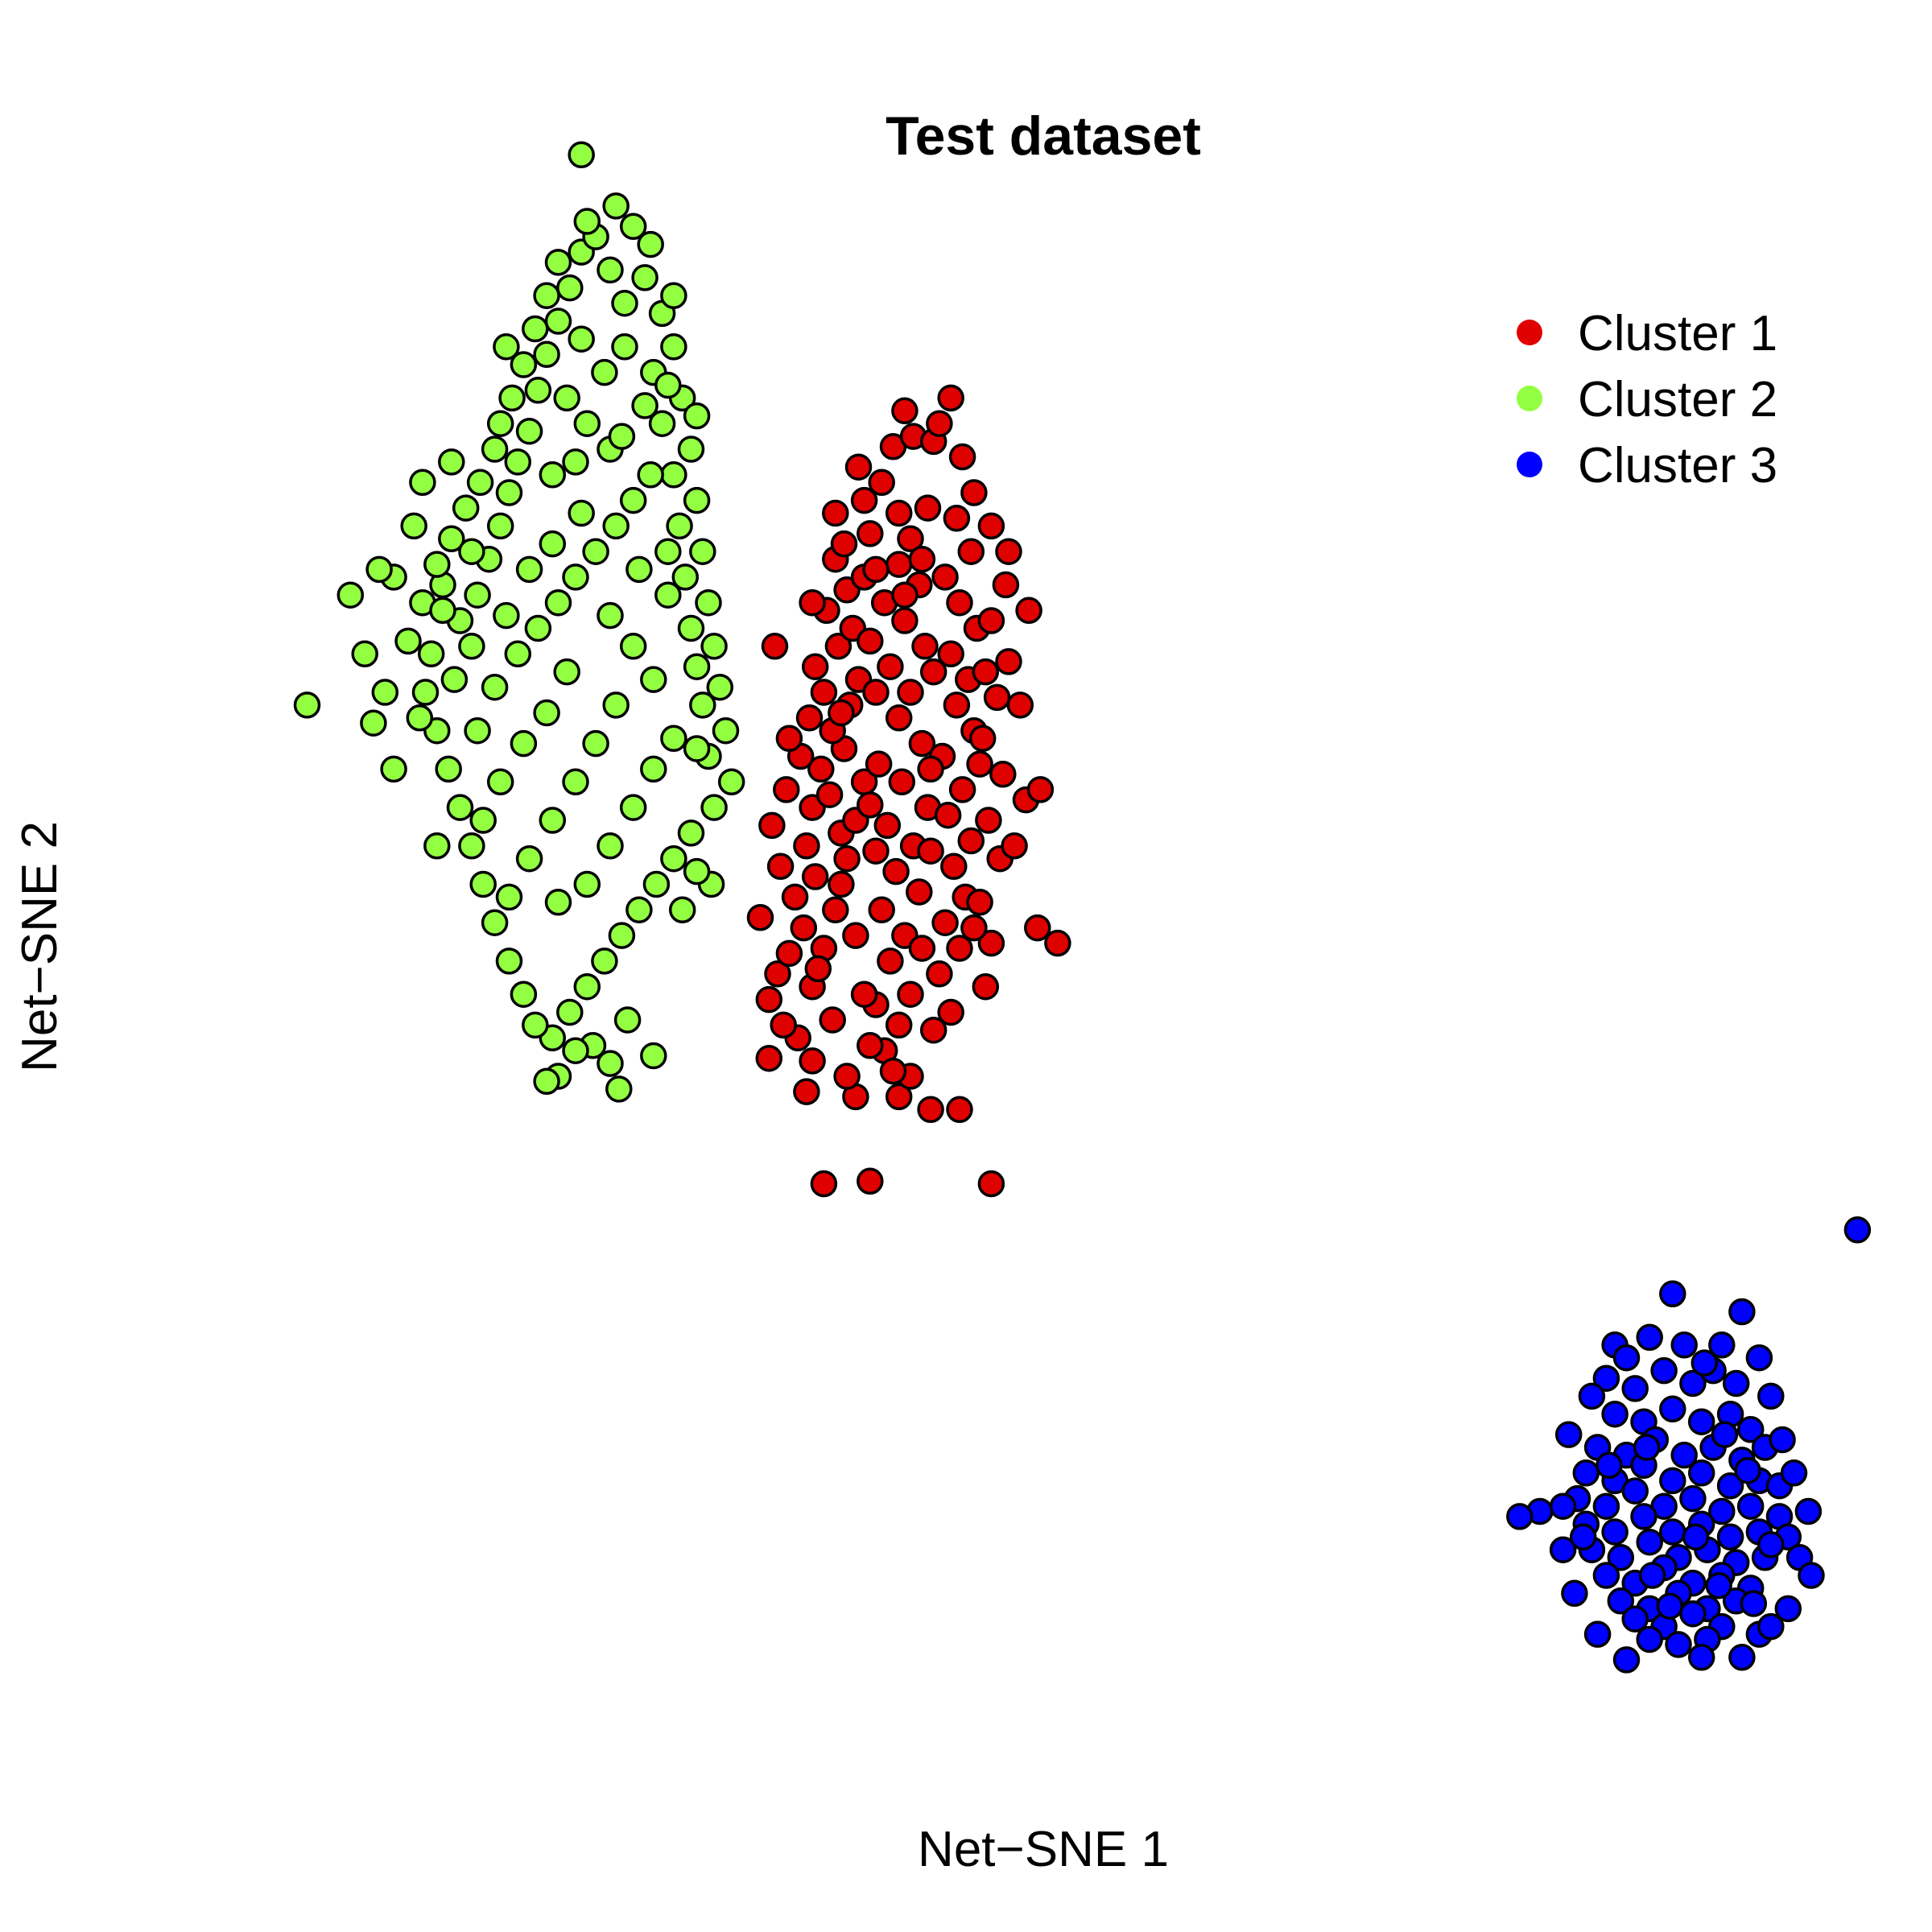 This screenshot has height=1932, width=1932. Describe the element at coordinates (1043, 1850) in the screenshot. I see `x-axis-label: Net−SNE 1` at that location.